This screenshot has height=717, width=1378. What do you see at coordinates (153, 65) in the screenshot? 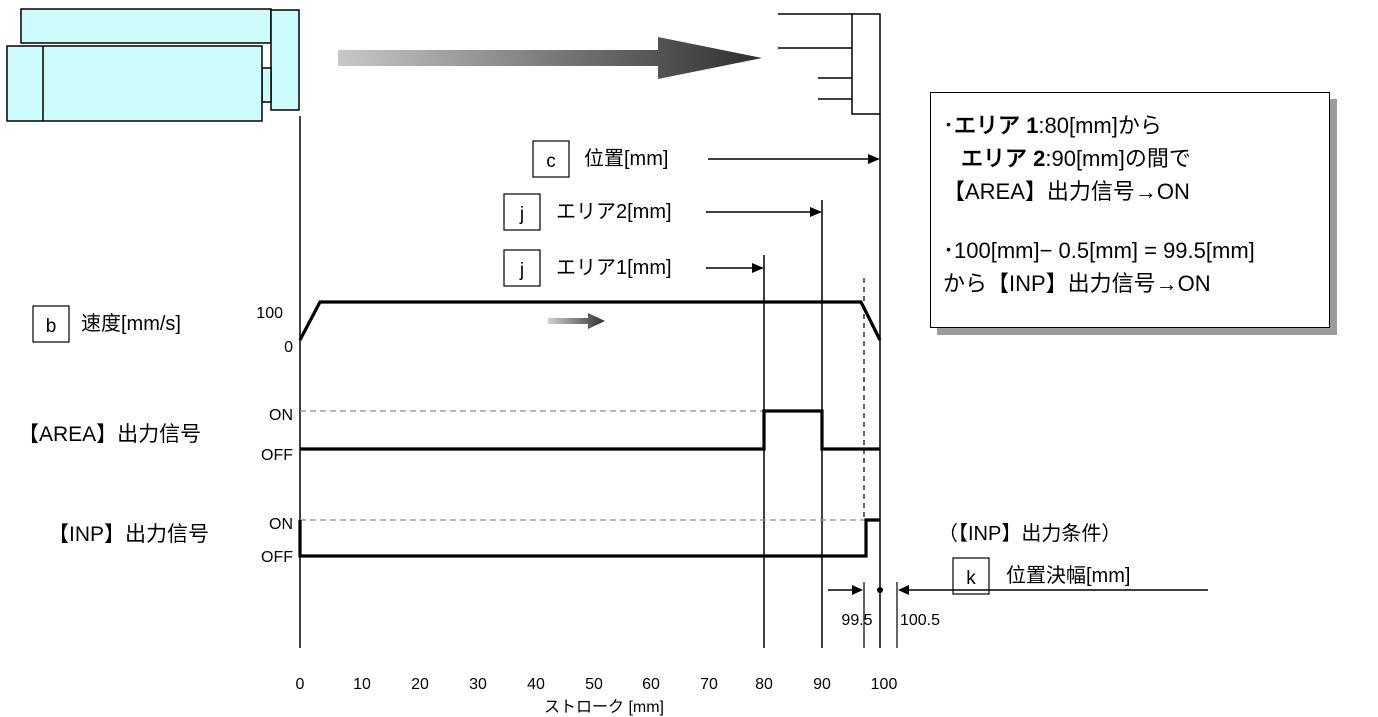
I see `actuator-illustration` at bounding box center [153, 65].